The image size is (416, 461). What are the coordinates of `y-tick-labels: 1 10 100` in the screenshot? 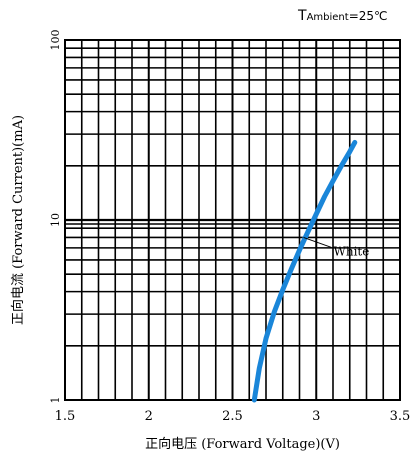 It's located at (55, 217).